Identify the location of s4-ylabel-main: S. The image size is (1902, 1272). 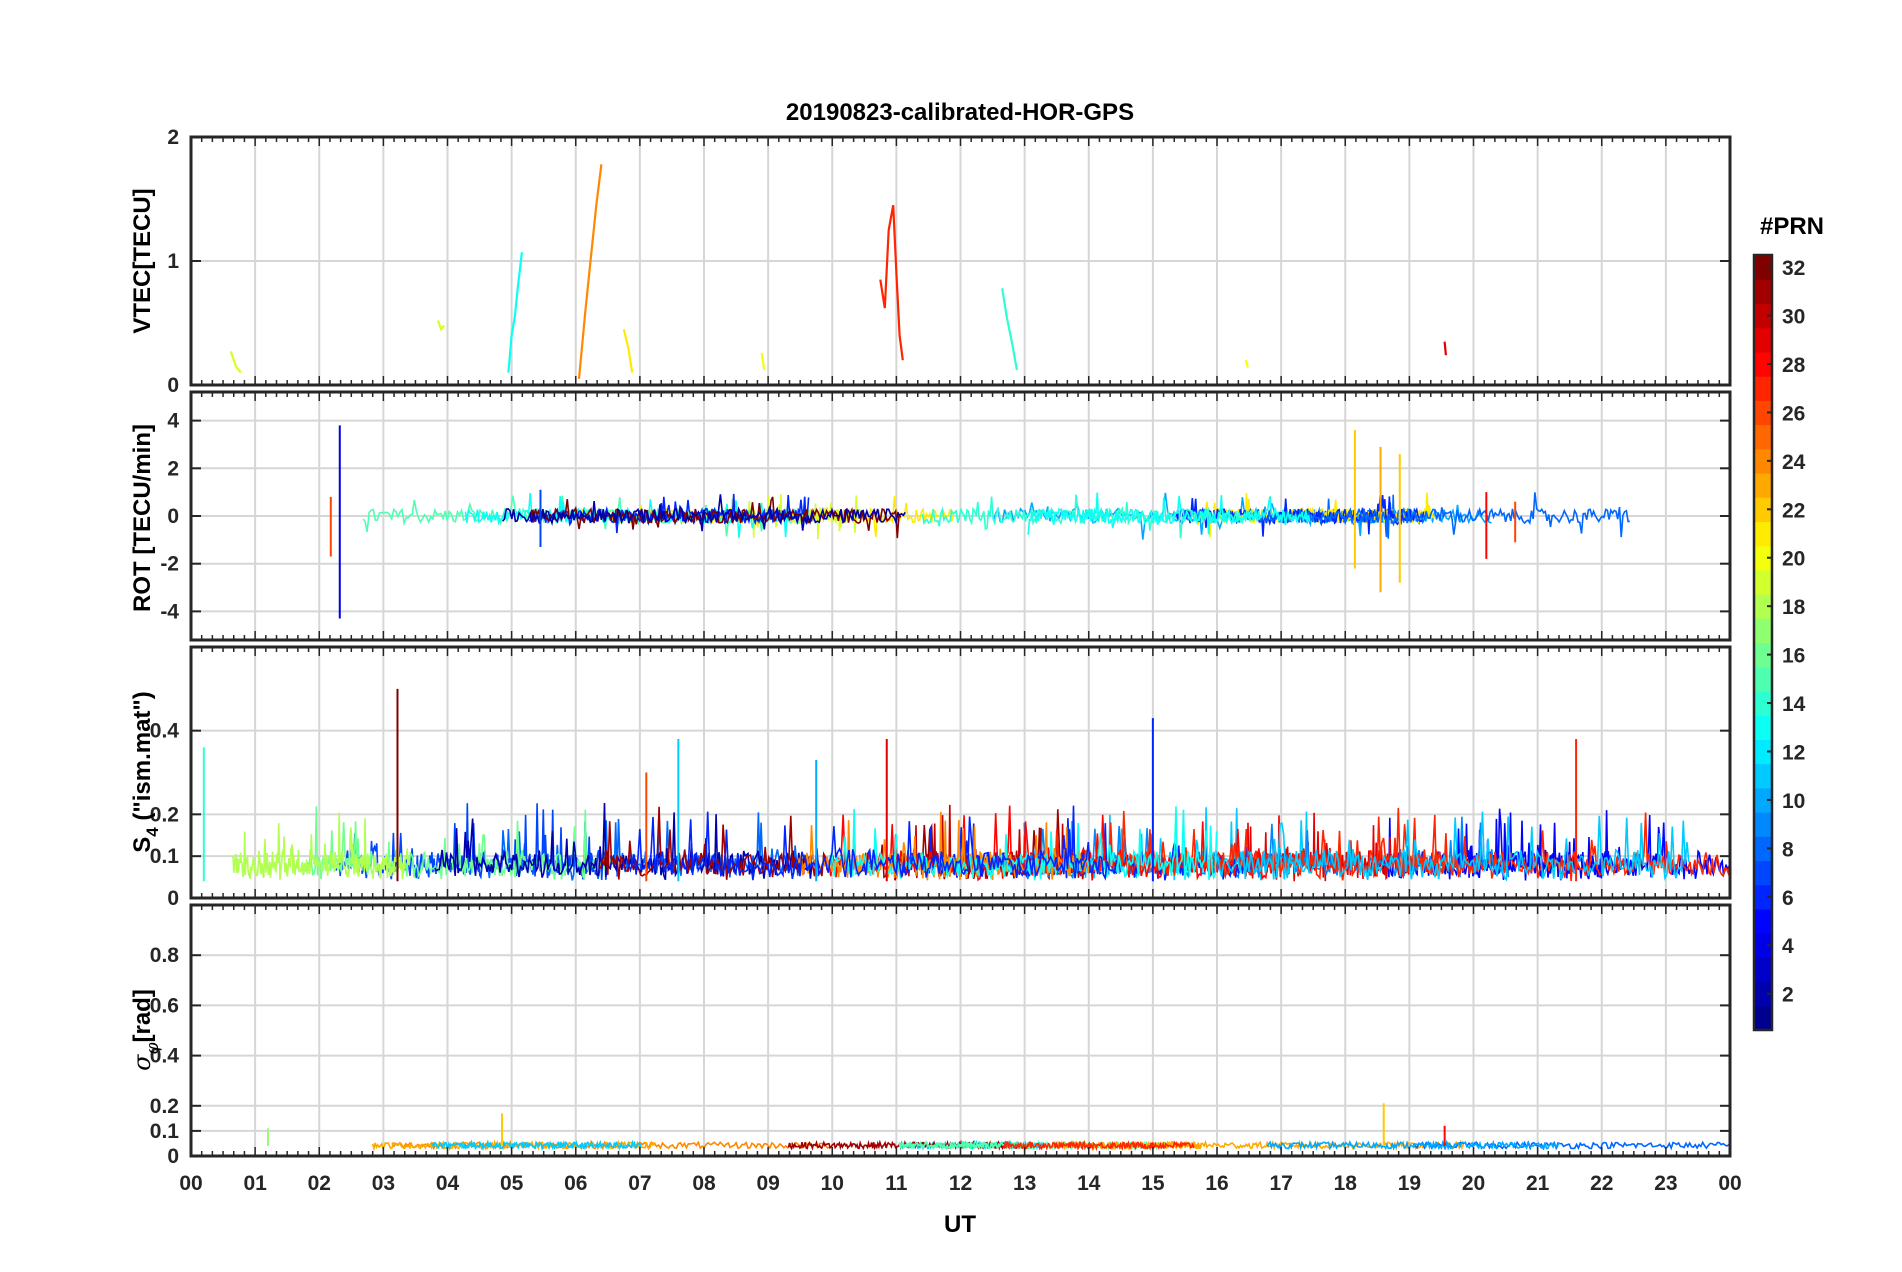
(142, 845).